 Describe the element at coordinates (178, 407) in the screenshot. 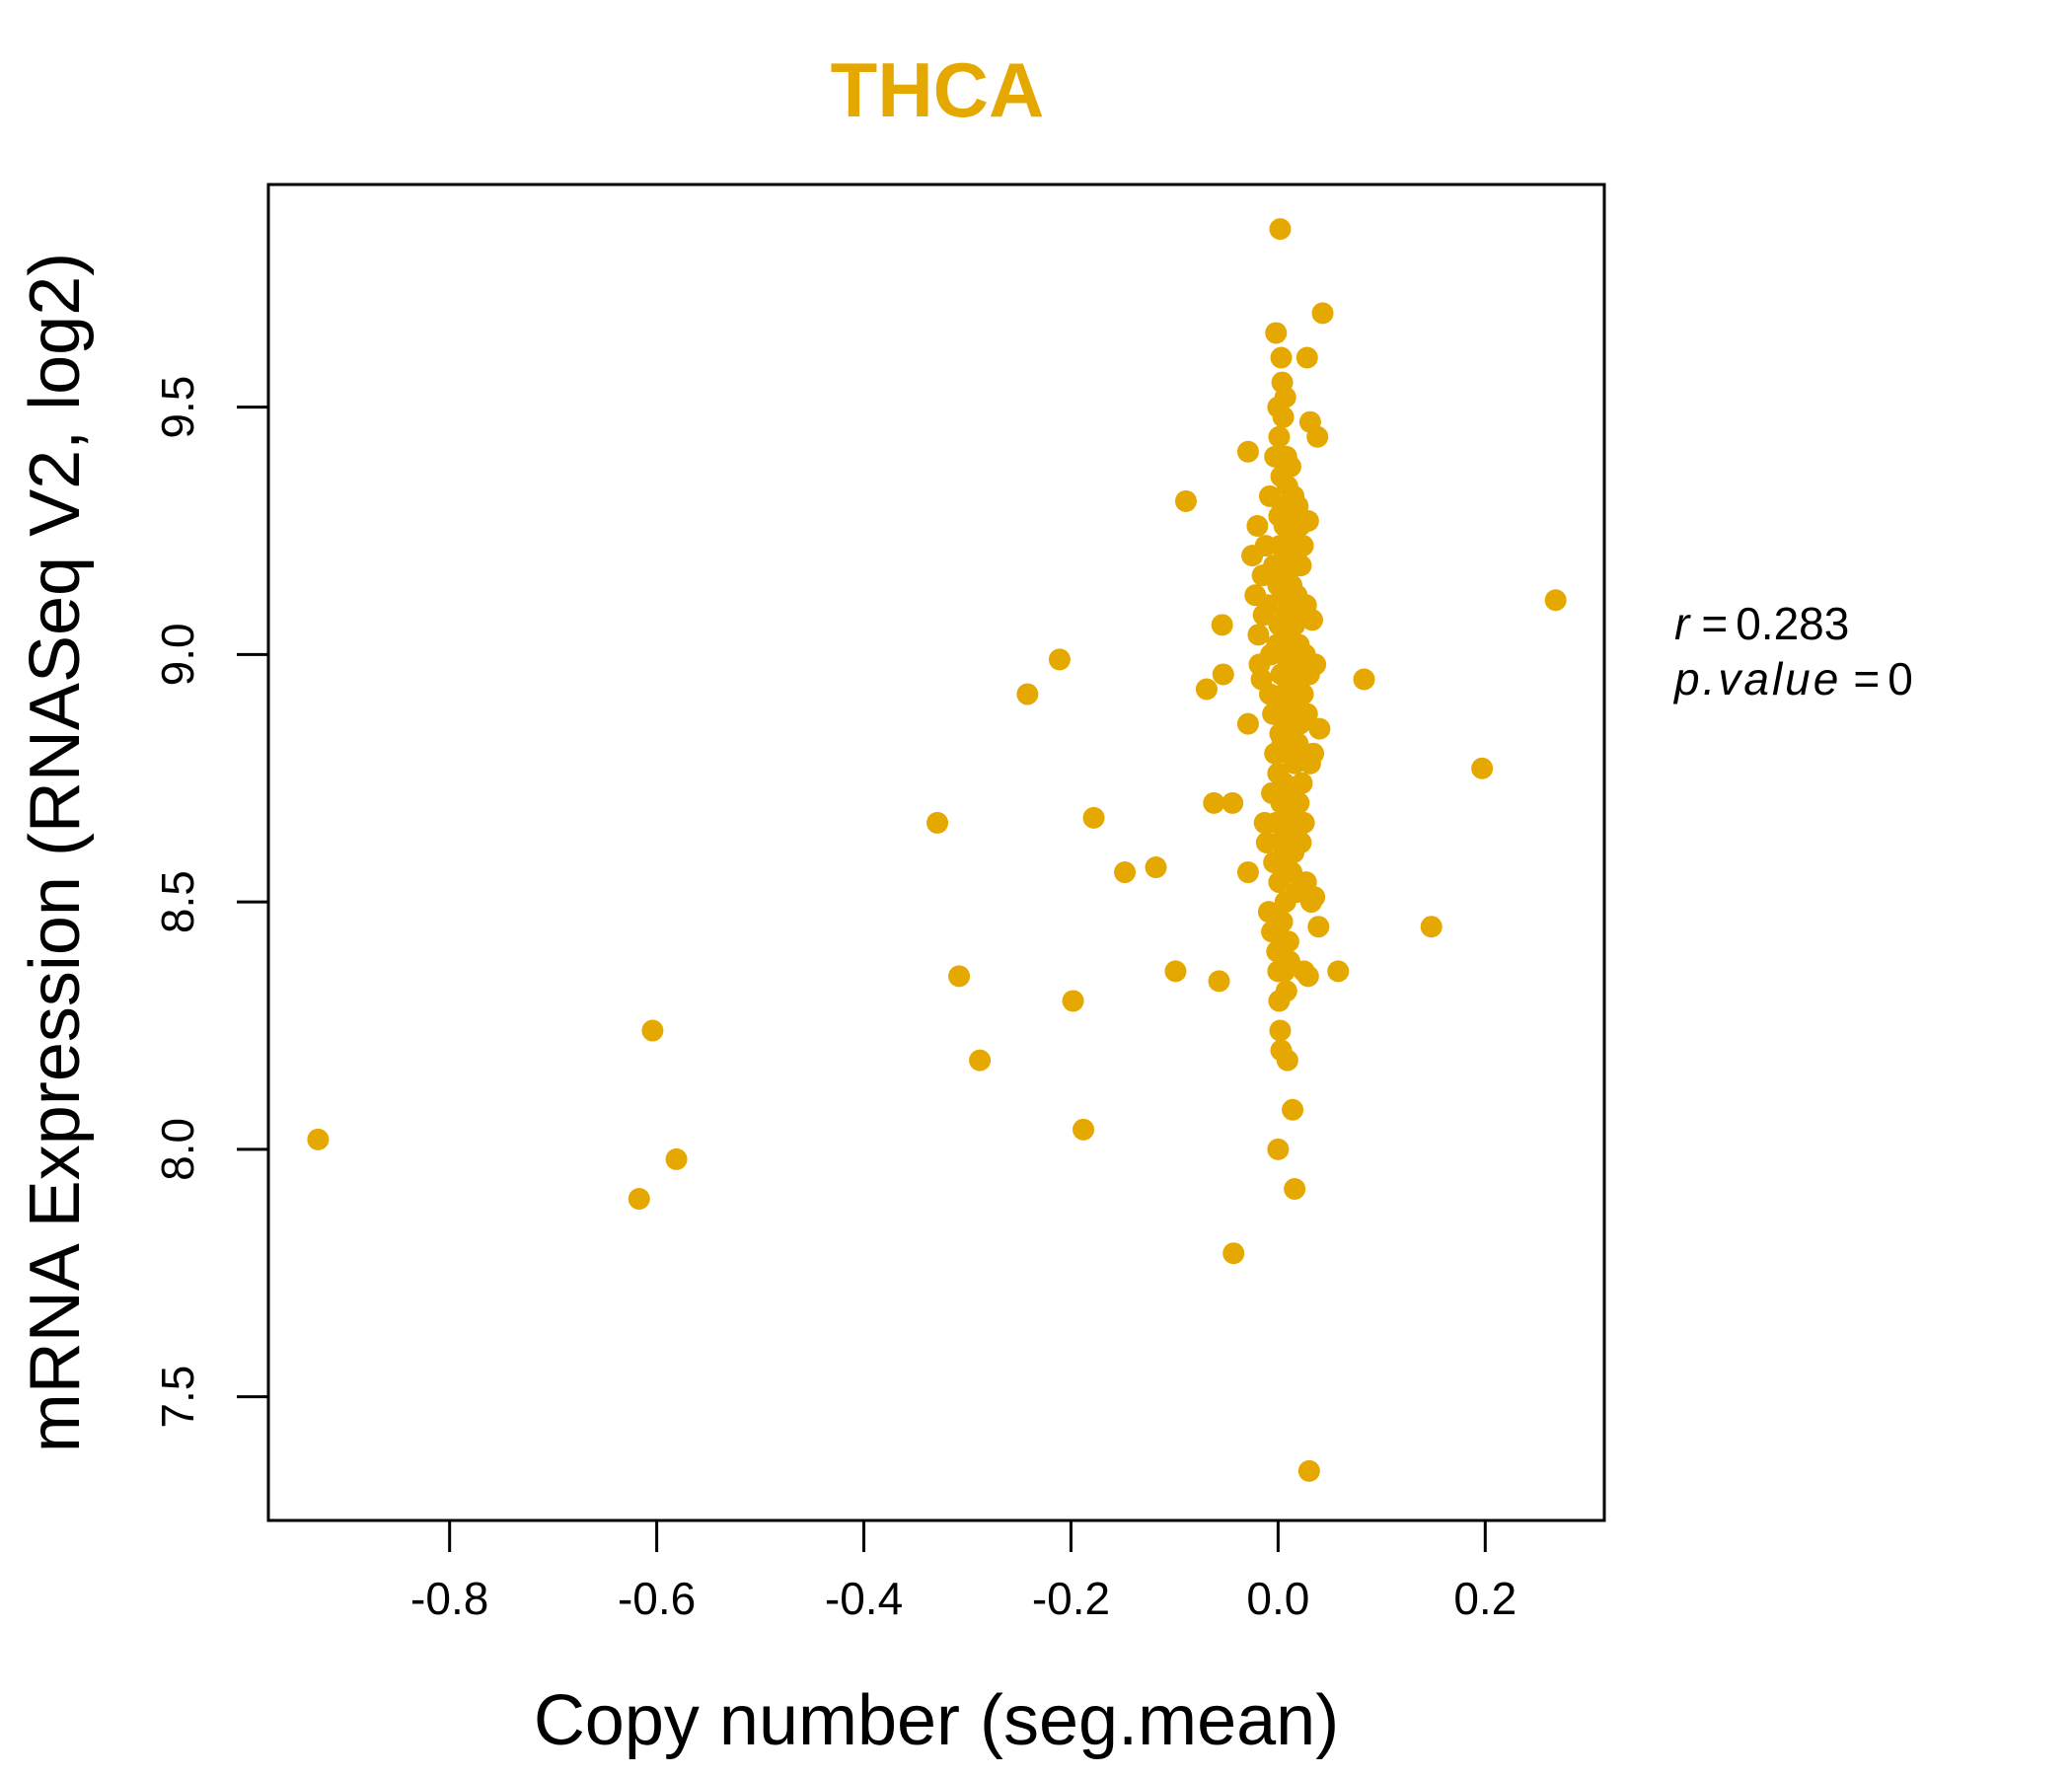

I see `y-tick-label: 9.5` at that location.